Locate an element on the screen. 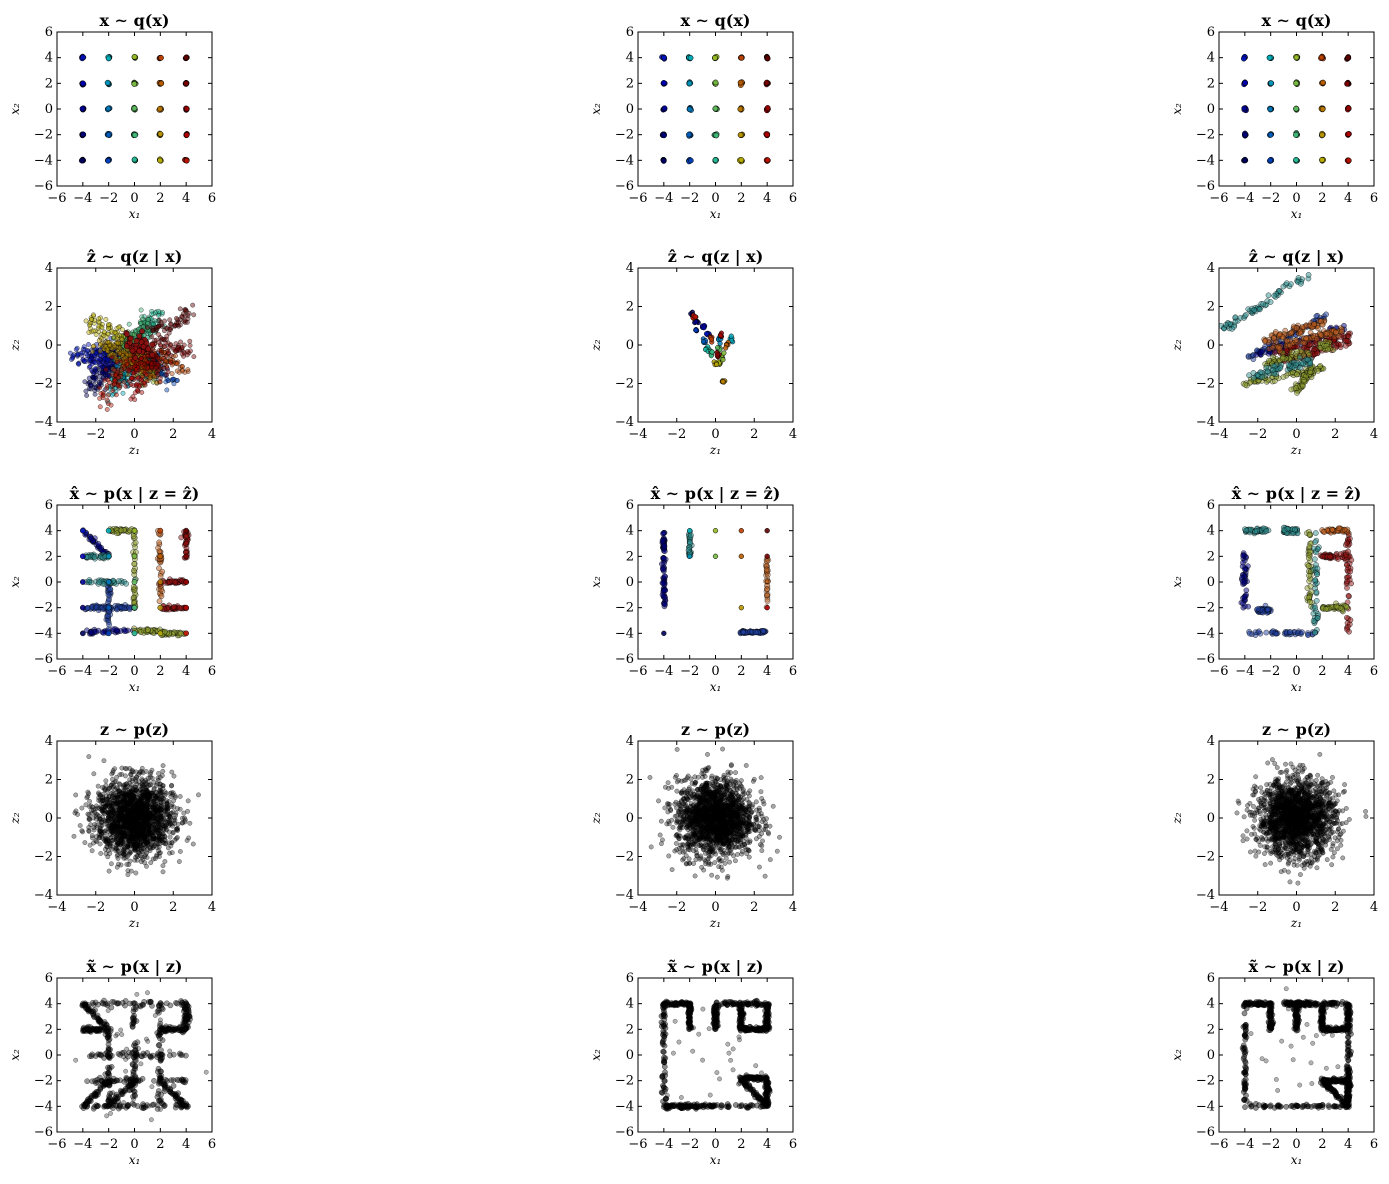 Image resolution: width=1389 pixels, height=1184 pixels. x-tick-label: 4 is located at coordinates (767, 198).